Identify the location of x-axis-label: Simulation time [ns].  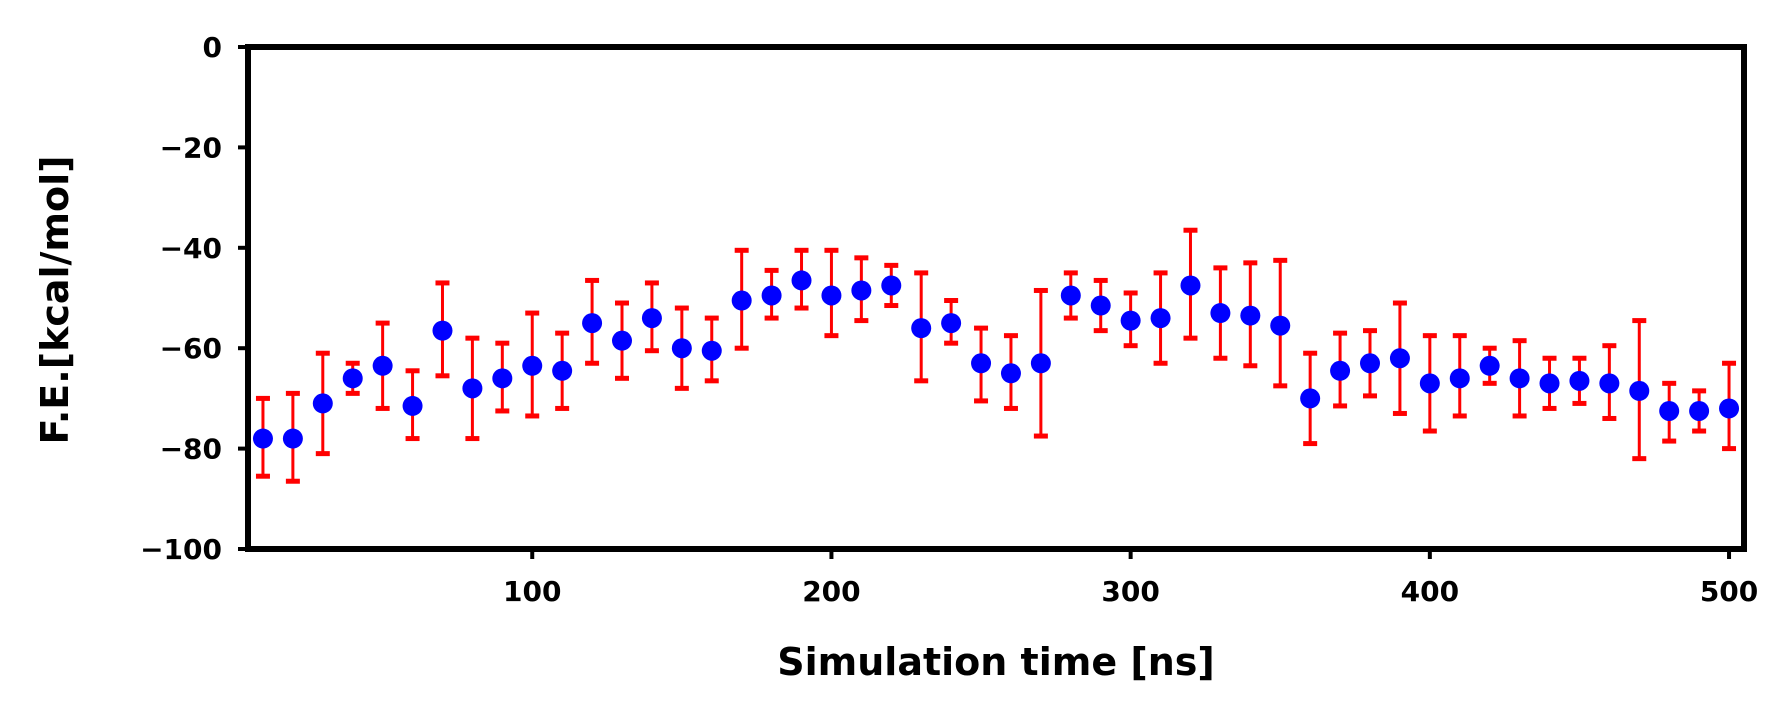
(995, 662).